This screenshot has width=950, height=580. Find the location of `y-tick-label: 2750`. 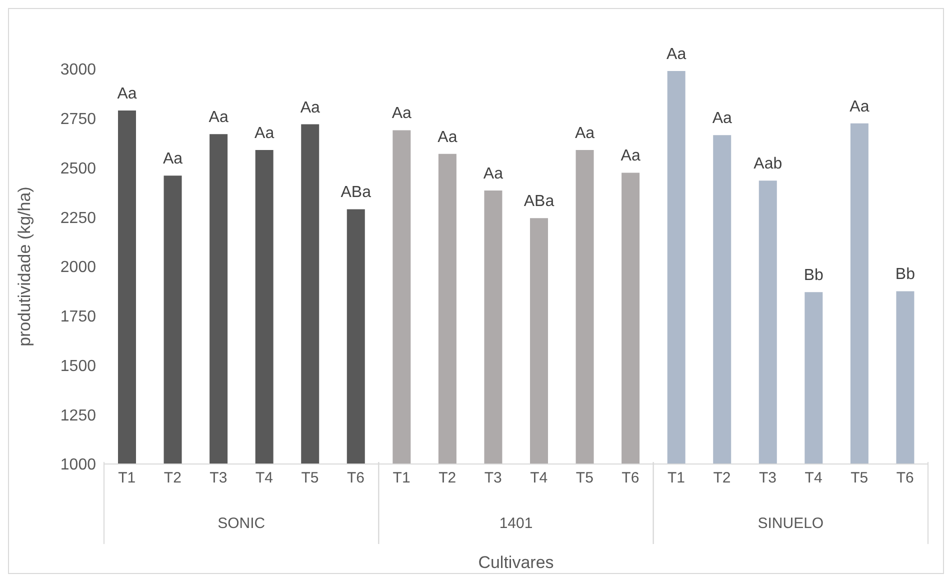

y-tick-label: 2750 is located at coordinates (78, 119).